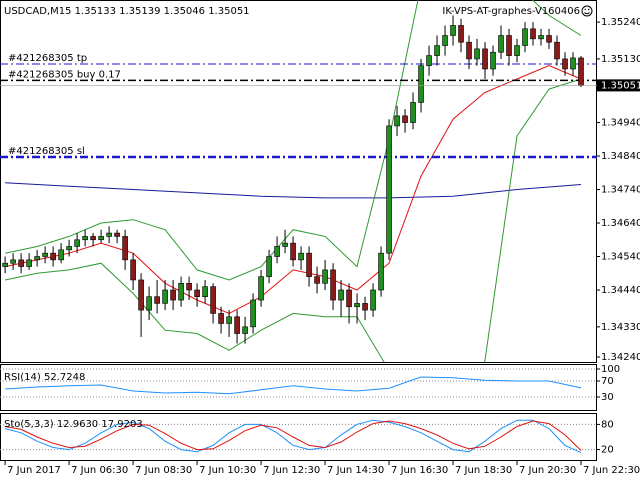  I want to click on y-tick-label: 1.34740, so click(620, 190).